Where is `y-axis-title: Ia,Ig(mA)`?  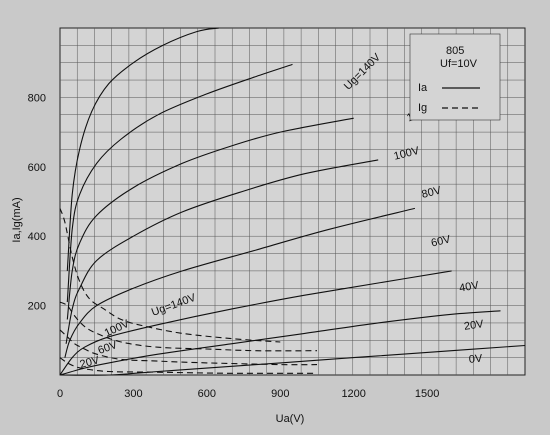
y-axis-title: Ia,Ig(mA) is located at coordinates (17, 219).